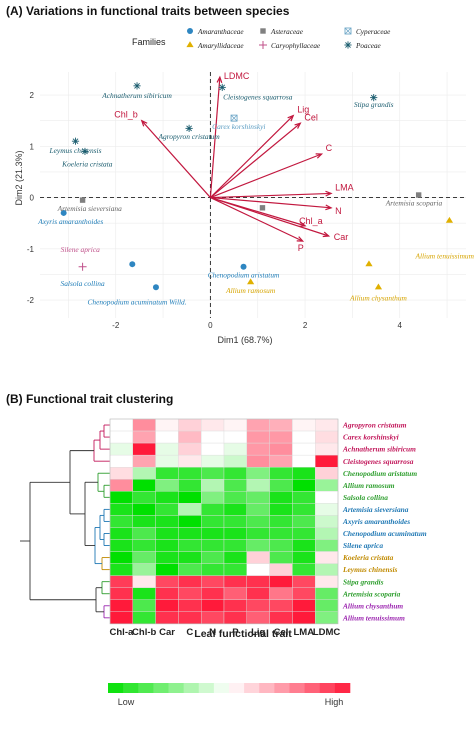  What do you see at coordinates (363, 581) in the screenshot?
I see `row-label: Stipa grandis` at bounding box center [363, 581].